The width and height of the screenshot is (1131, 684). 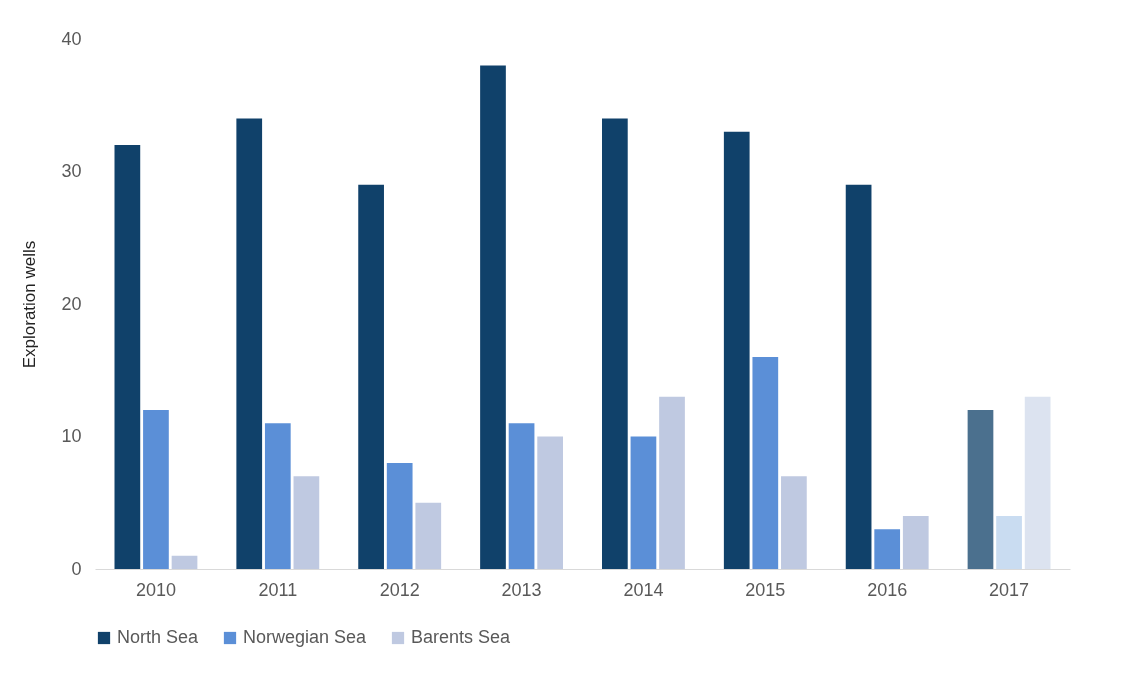 What do you see at coordinates (521, 589) in the screenshot?
I see `x-tick-label: 2013` at bounding box center [521, 589].